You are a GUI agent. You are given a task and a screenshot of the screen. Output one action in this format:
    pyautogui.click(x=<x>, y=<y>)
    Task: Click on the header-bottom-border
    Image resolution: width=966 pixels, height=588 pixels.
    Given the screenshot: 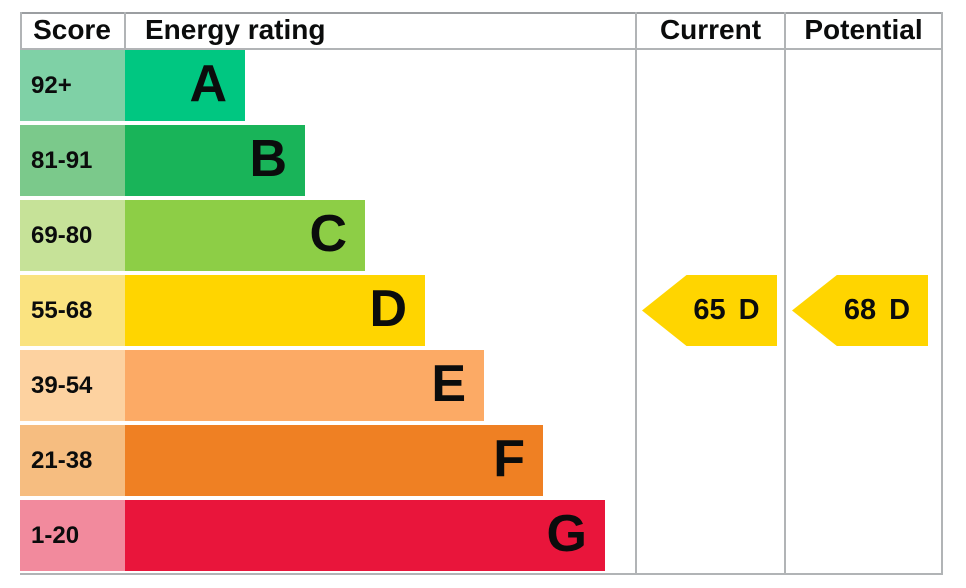 What is the action you would take?
    pyautogui.click(x=481, y=49)
    